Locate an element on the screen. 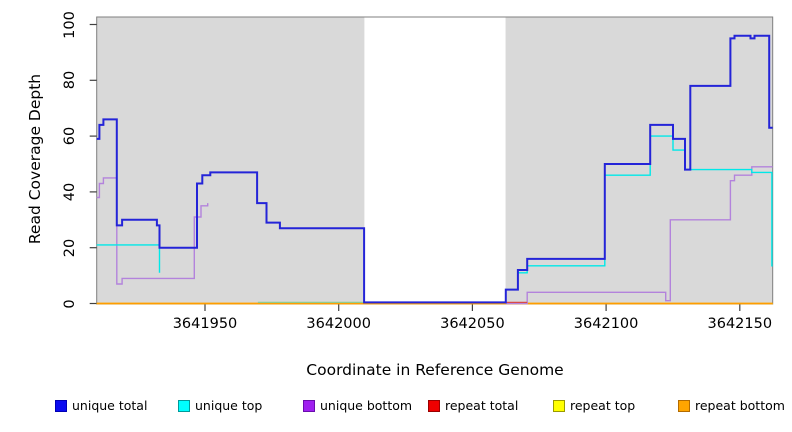 This screenshot has width=792, height=432. legend-label: repeat bottom is located at coordinates (740, 405).